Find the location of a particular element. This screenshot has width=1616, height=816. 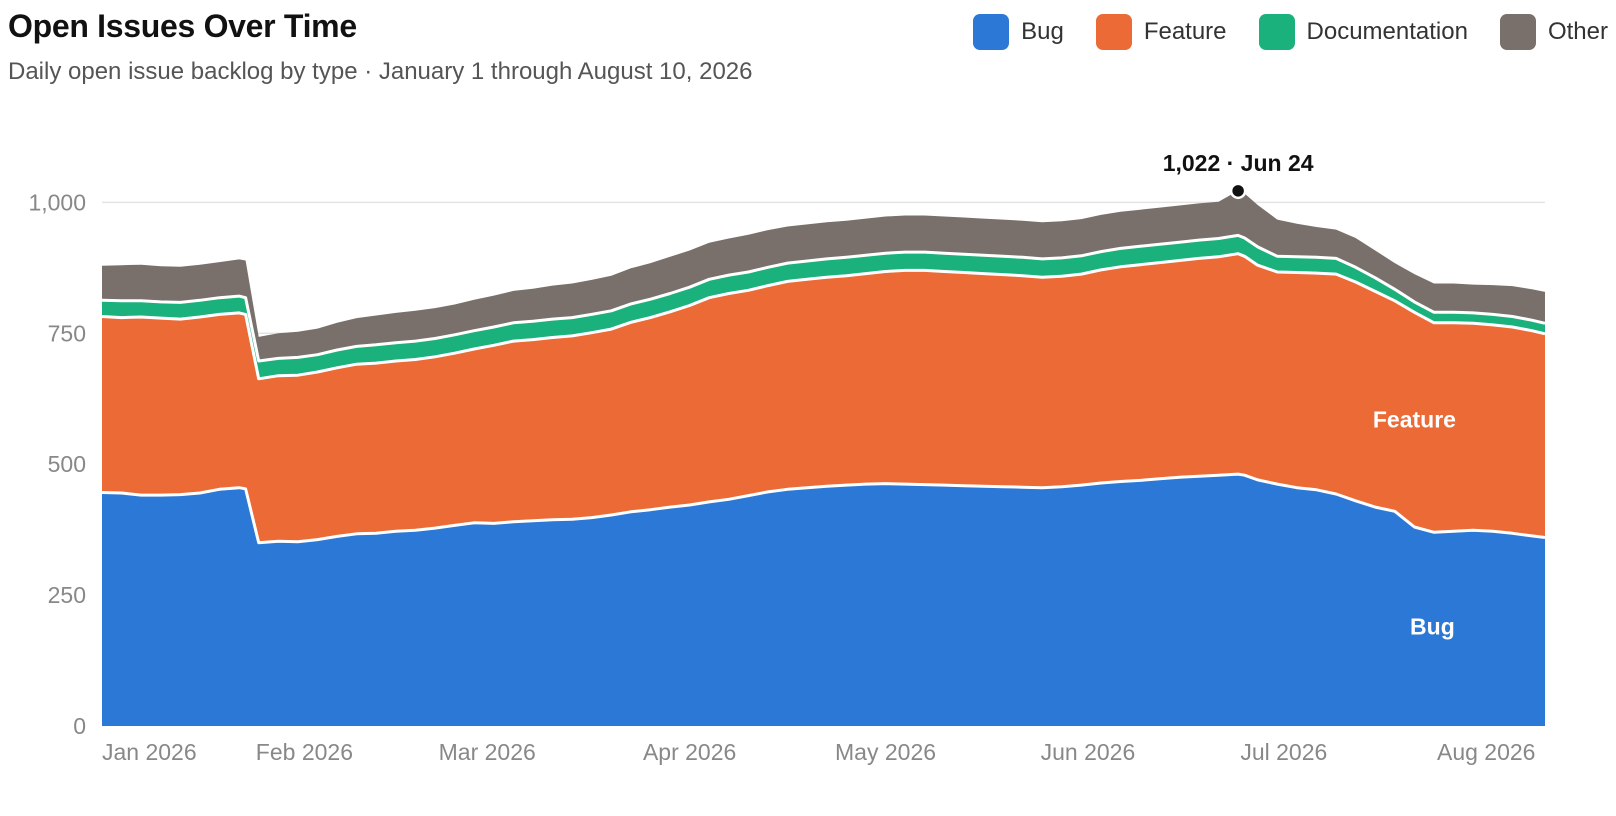

y-tick-label: 1,000 is located at coordinates (57, 202).